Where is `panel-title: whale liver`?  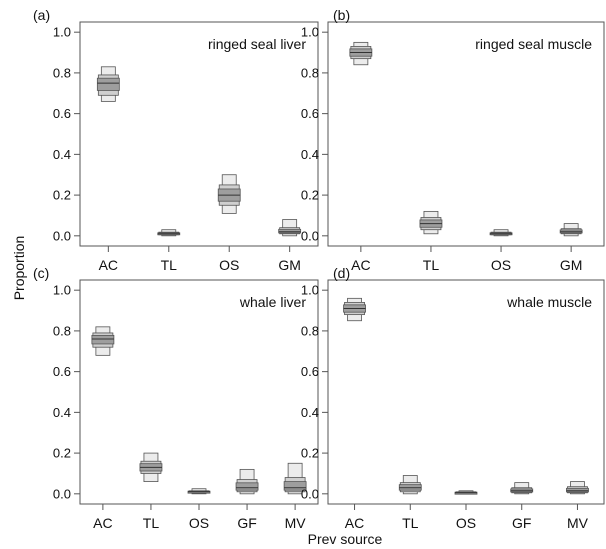
panel-title: whale liver is located at coordinates (272, 302).